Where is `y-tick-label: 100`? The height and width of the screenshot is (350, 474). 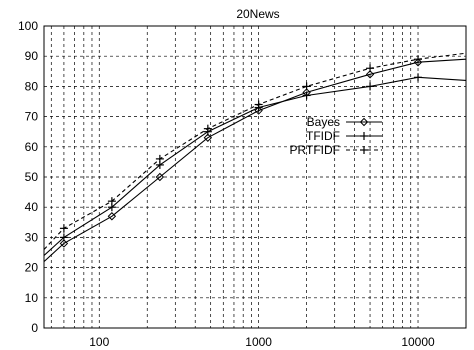 y-tick-label: 100 is located at coordinates (28, 26).